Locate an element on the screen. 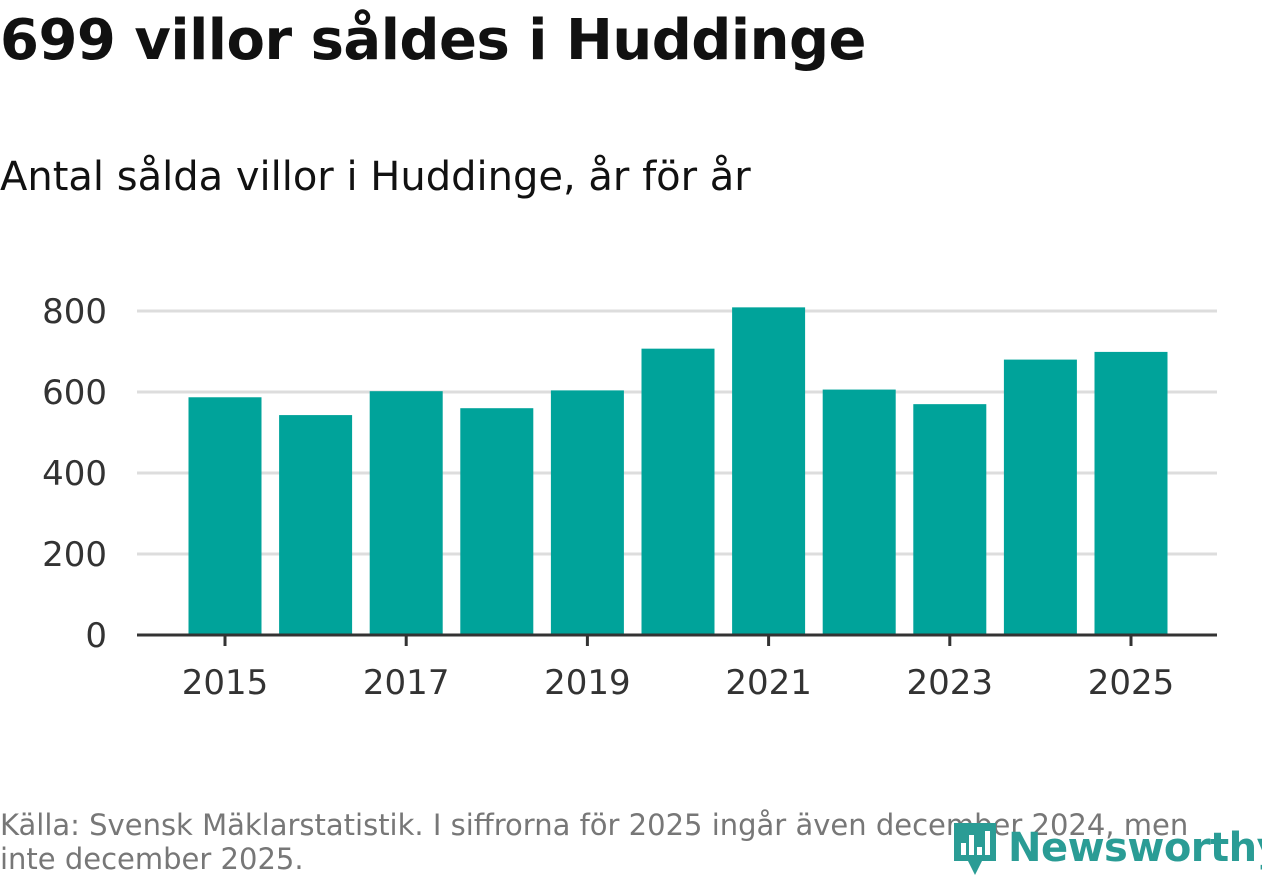 The height and width of the screenshot is (879, 1262). bar-2018 is located at coordinates (497, 521).